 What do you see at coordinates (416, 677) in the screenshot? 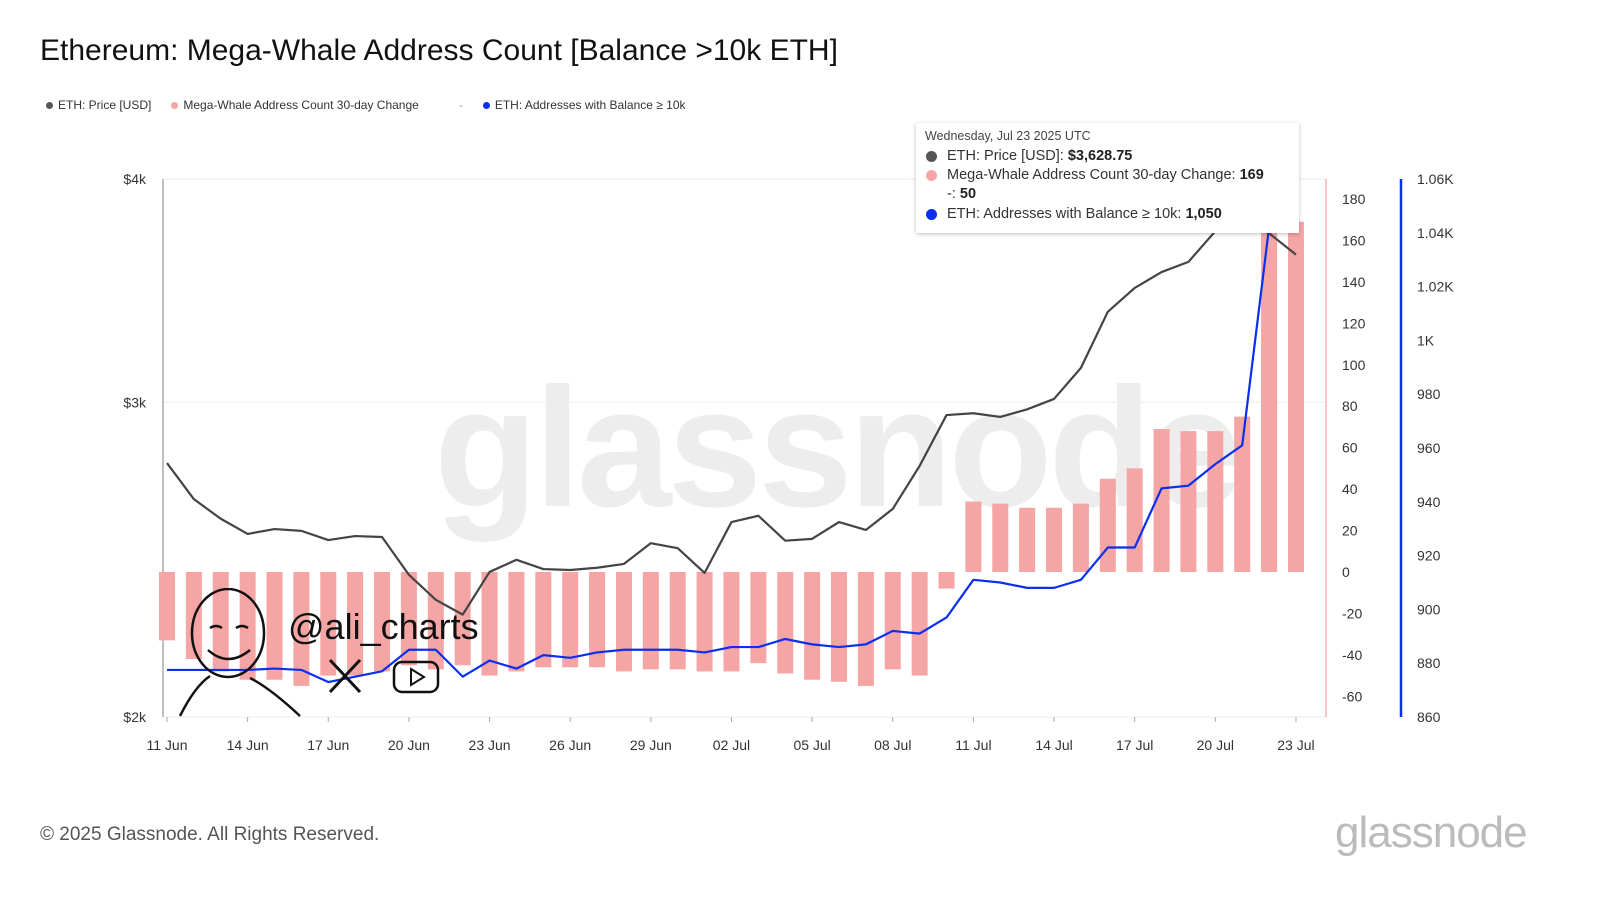
I see `youtube-icon` at bounding box center [416, 677].